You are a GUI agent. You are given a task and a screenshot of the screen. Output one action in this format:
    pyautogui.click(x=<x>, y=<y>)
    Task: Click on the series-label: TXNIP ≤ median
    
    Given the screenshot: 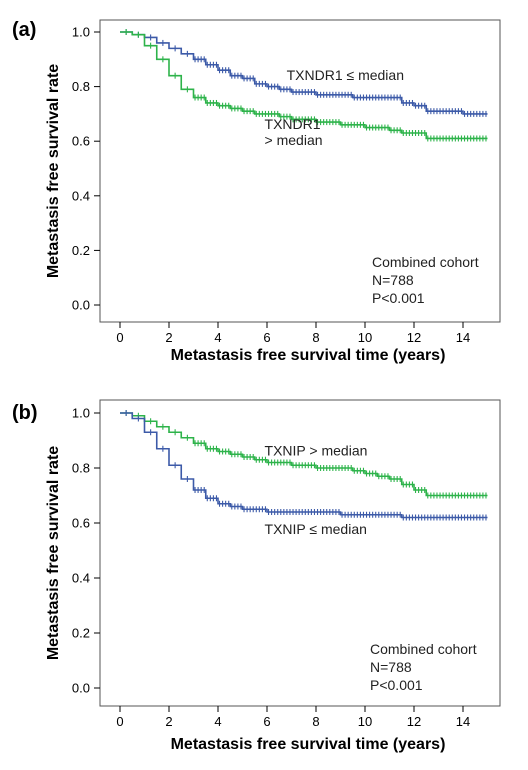 What is the action you would take?
    pyautogui.click(x=316, y=529)
    